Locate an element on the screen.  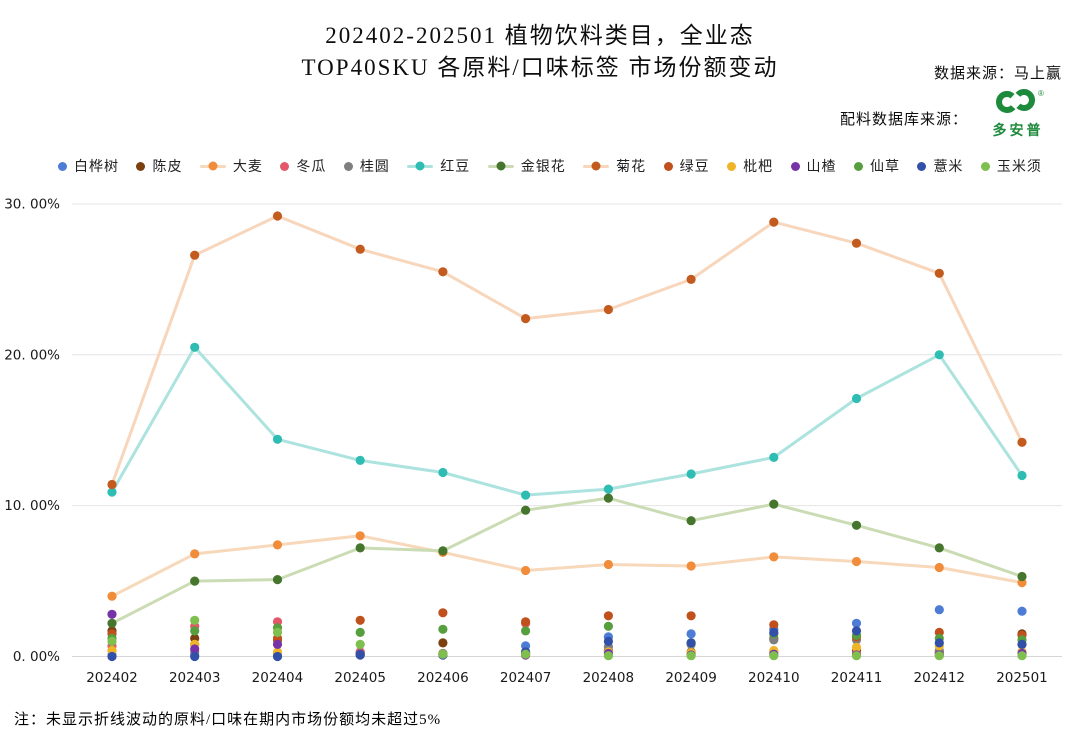
legend-item-绿豆: 绿豆 is located at coordinates (686, 166).